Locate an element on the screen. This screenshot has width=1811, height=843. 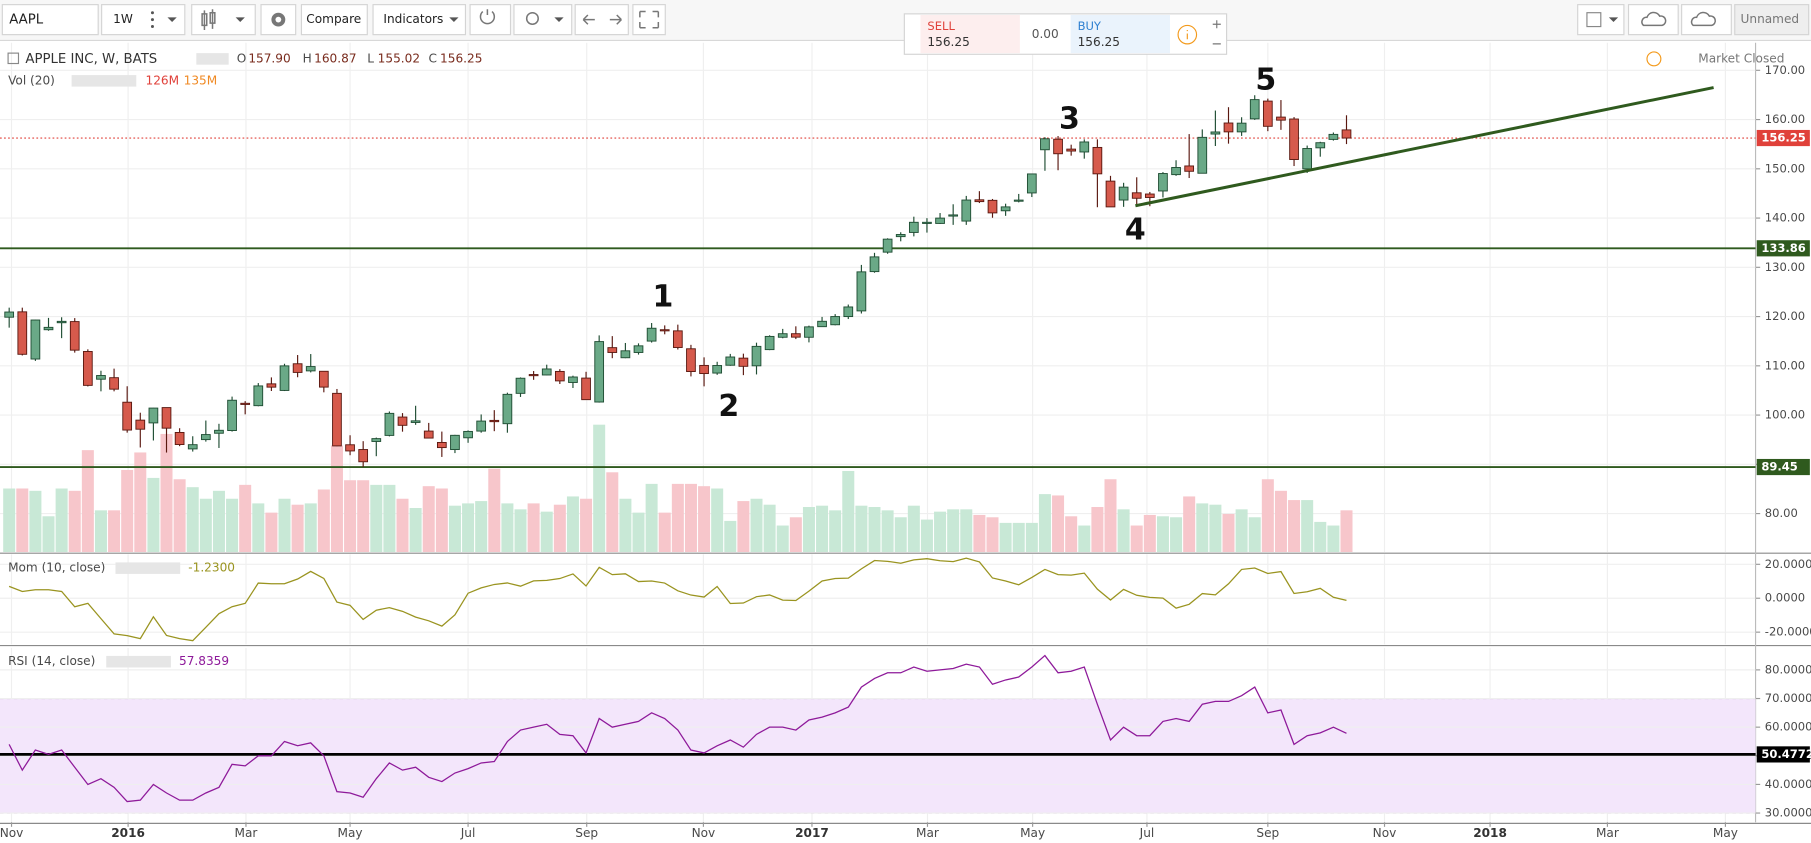
save-button is located at coordinates (1706, 20).